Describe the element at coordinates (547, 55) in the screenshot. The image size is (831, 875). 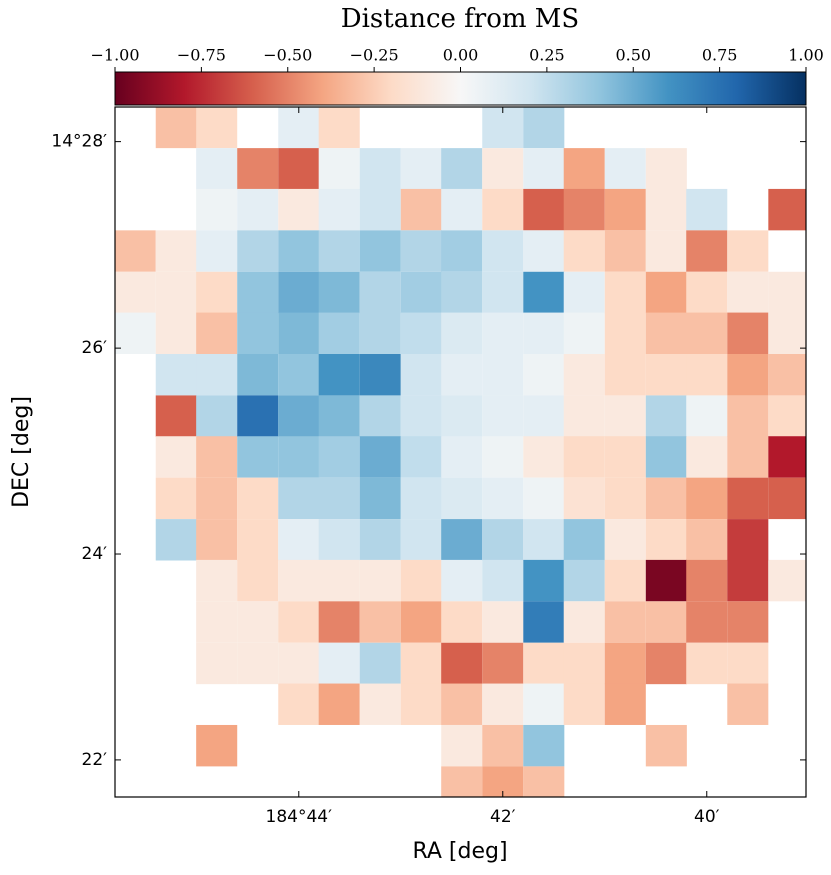
I see `colorbar-tick-label: 0.25` at that location.